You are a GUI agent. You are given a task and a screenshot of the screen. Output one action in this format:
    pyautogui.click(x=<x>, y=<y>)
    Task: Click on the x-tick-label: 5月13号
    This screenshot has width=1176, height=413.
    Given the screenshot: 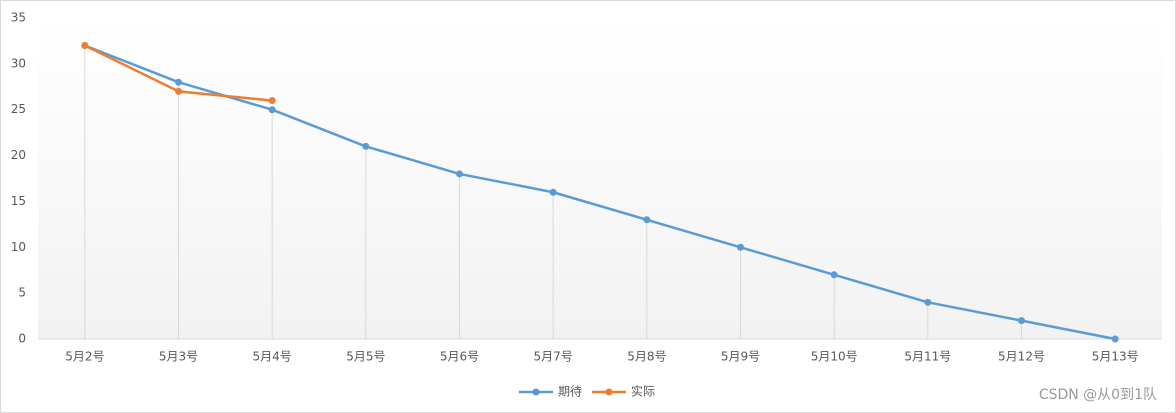 What is the action you would take?
    pyautogui.click(x=1115, y=357)
    